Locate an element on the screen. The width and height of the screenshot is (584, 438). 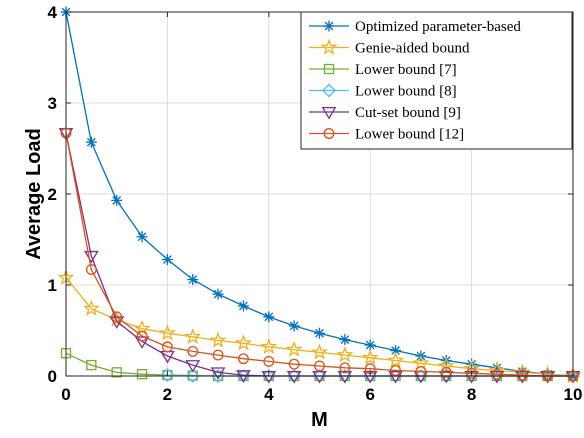
legend-entry: Lower bound [7] is located at coordinates (383, 70).